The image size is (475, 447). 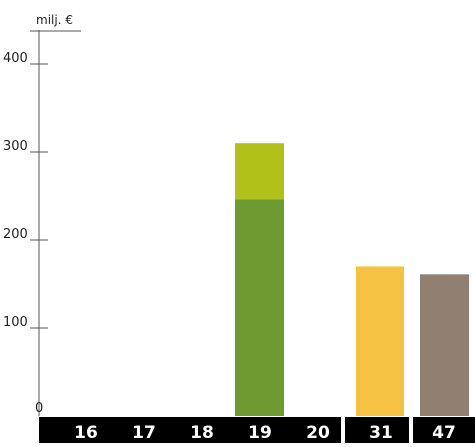 What do you see at coordinates (54, 20) in the screenshot?
I see `y-axis-unit-label: milj. €` at bounding box center [54, 20].